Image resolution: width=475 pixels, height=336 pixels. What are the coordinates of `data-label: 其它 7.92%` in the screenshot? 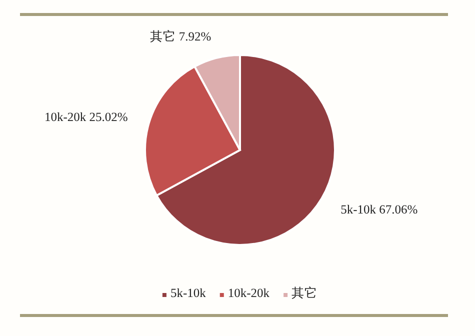 It's located at (181, 36).